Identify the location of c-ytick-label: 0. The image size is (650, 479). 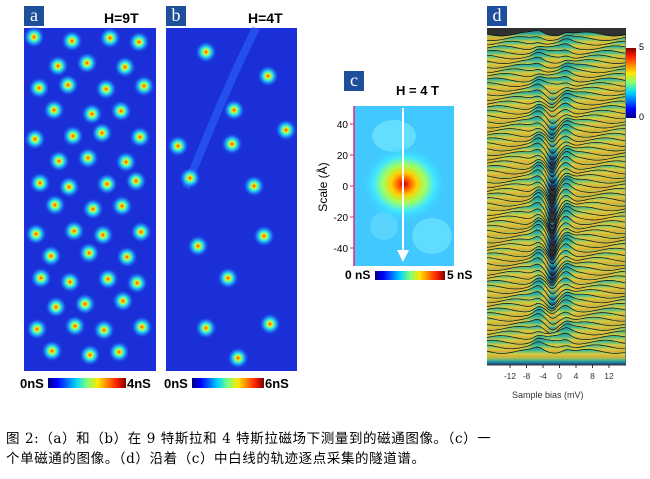
(345, 187).